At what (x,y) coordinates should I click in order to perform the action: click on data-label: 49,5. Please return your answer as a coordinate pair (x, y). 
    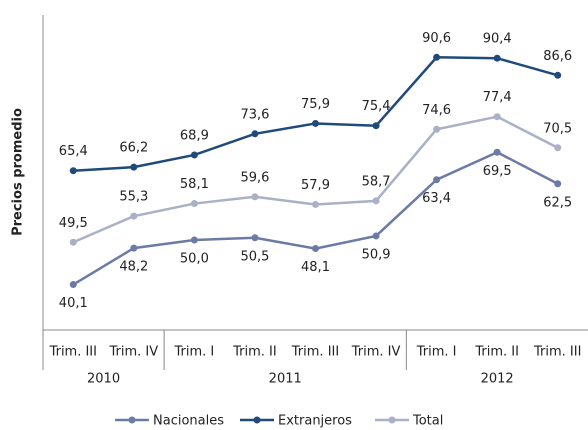
    Looking at the image, I should click on (73, 223).